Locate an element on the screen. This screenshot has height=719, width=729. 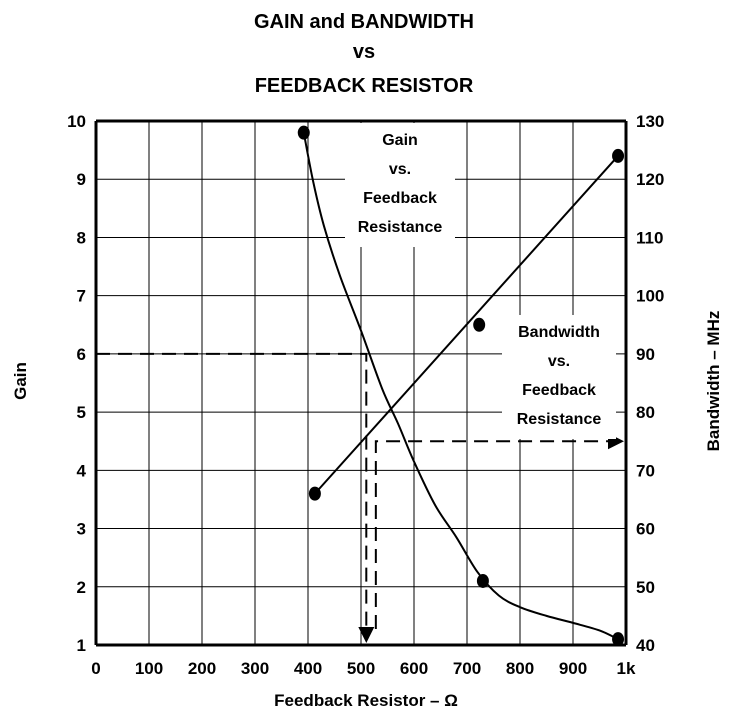
bandwidth-annotation: Bandwidth vs. Feedback Resistance is located at coordinates (559, 377).